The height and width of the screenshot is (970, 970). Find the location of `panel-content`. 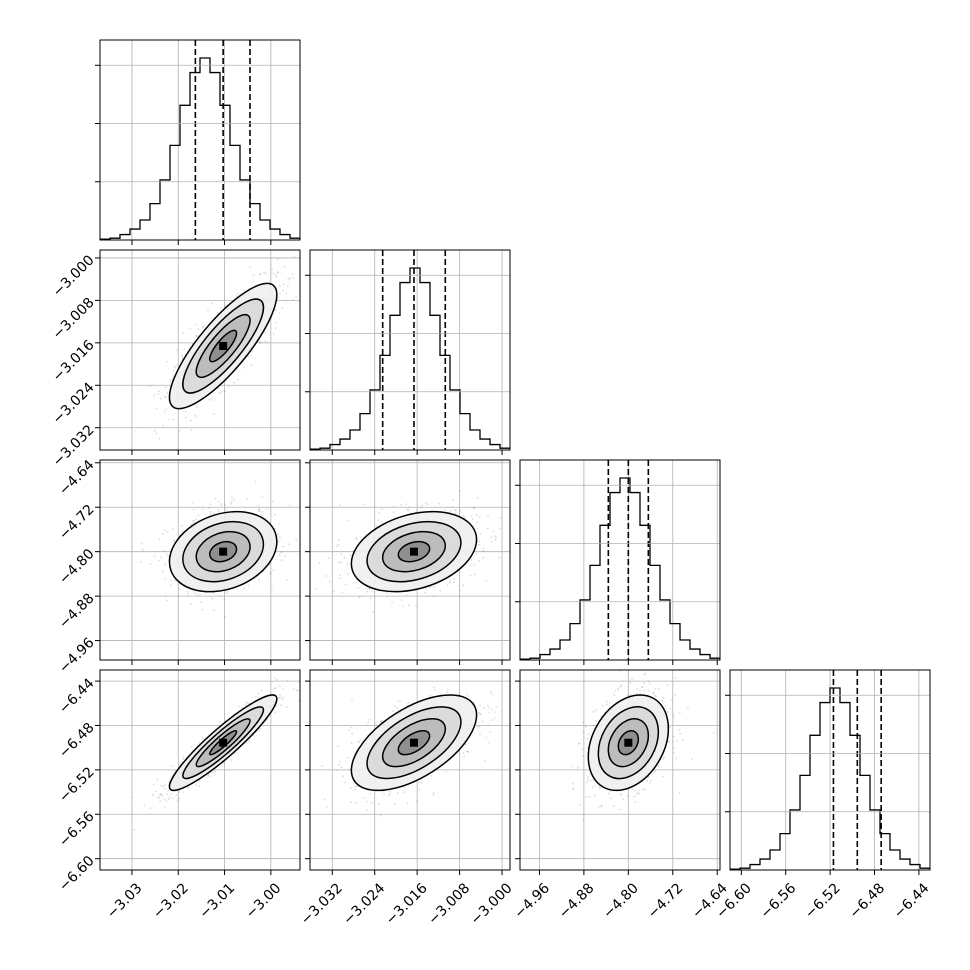

panel-content is located at coordinates (218, 549).